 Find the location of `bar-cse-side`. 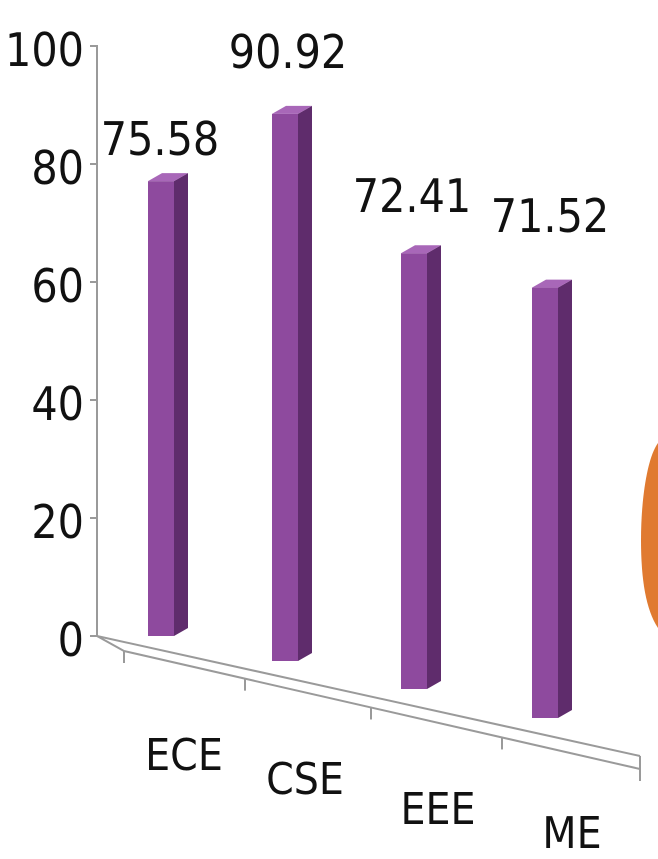

bar-cse-side is located at coordinates (305, 383).